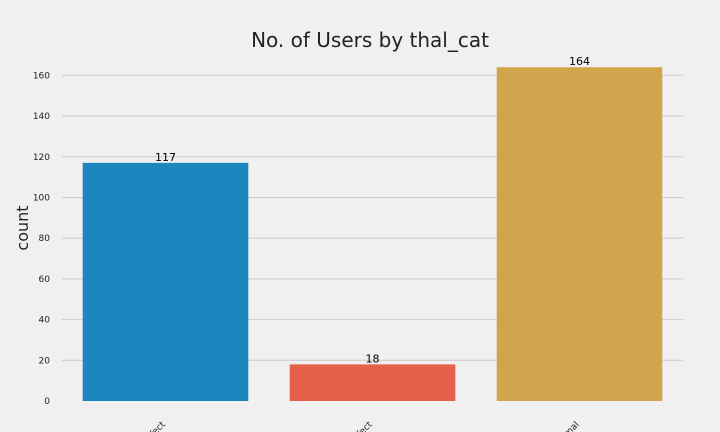  What do you see at coordinates (45, 280) in the screenshot?
I see `y-tick-label-60: 60` at bounding box center [45, 280].